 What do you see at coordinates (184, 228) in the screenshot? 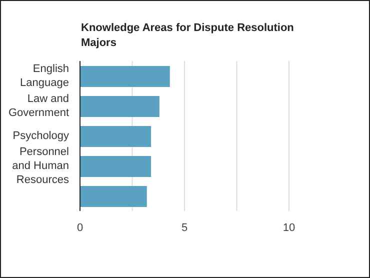
I see `x-tick-label: 5` at bounding box center [184, 228].